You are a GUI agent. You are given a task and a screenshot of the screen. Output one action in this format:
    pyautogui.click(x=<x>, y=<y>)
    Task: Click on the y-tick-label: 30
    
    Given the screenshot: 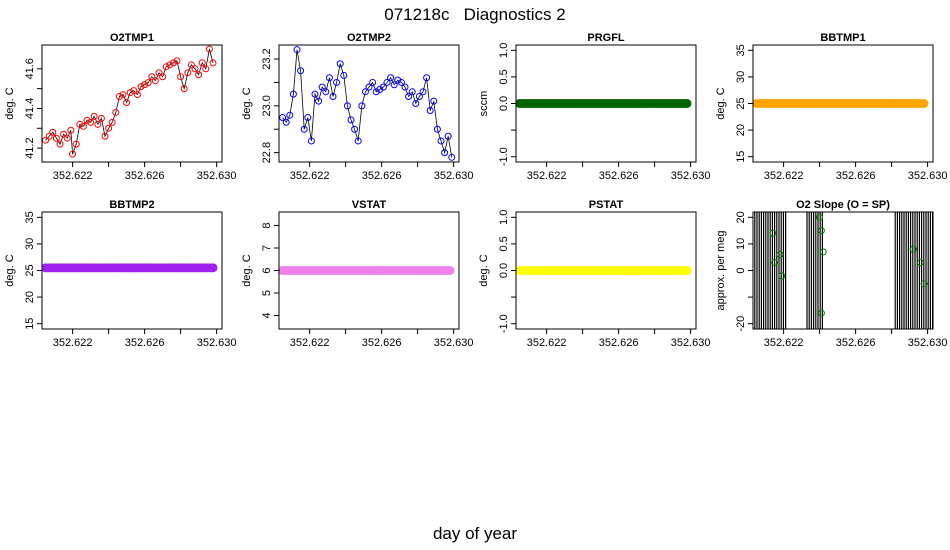 What is the action you would take?
    pyautogui.click(x=30, y=244)
    